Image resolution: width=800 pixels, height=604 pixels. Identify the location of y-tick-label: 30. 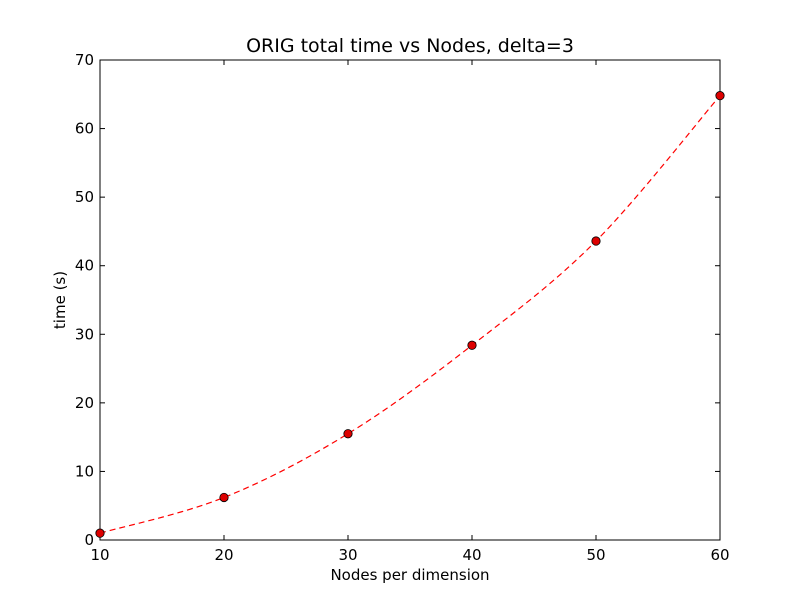
(84, 334).